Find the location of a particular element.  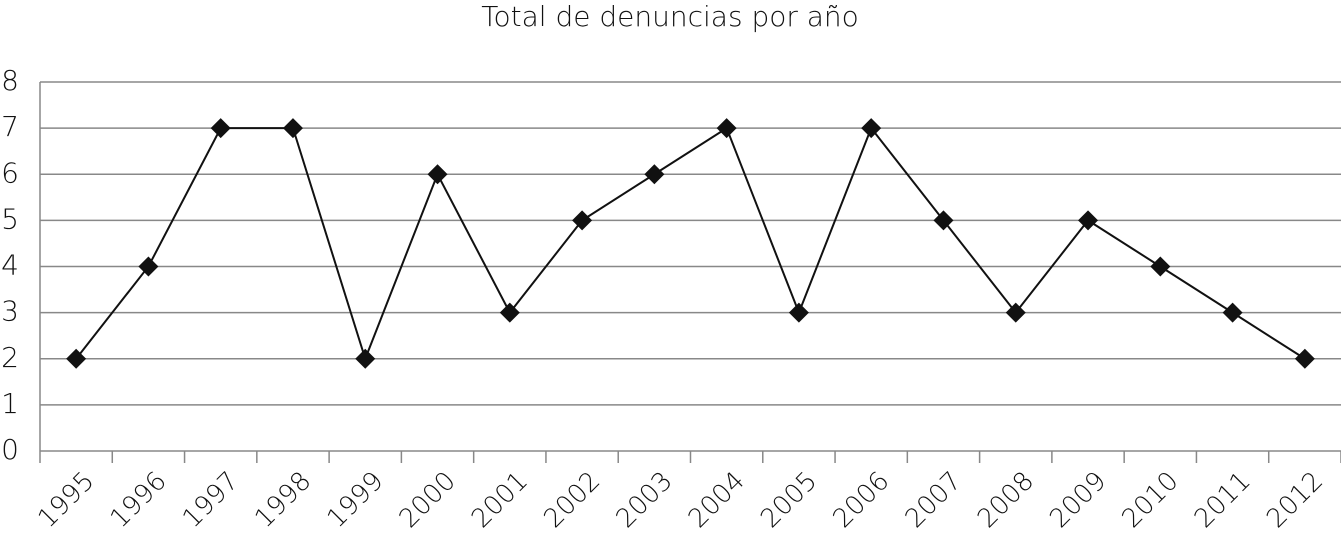

x-tick-label: 2000 is located at coordinates (428, 500).